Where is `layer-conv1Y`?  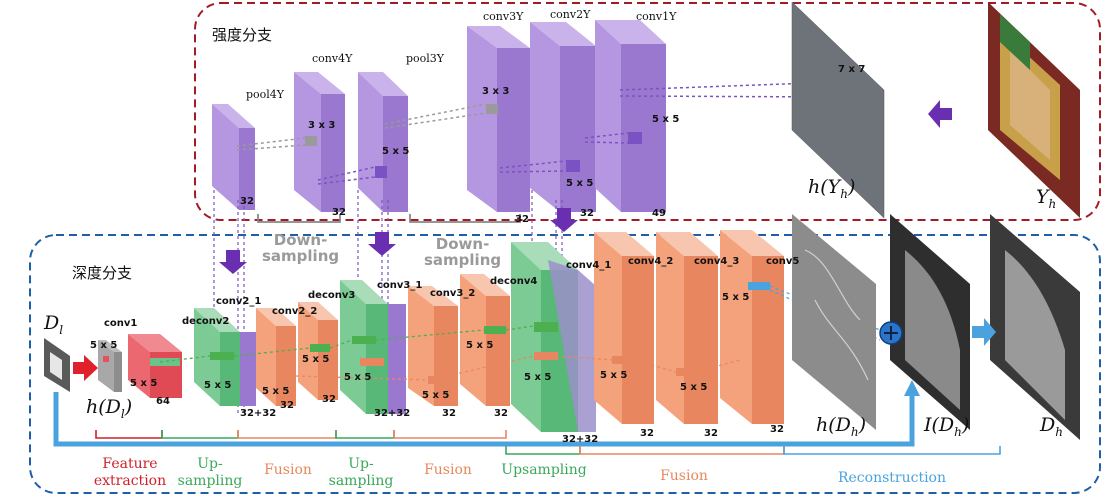 layer-conv1Y is located at coordinates (630, 116).